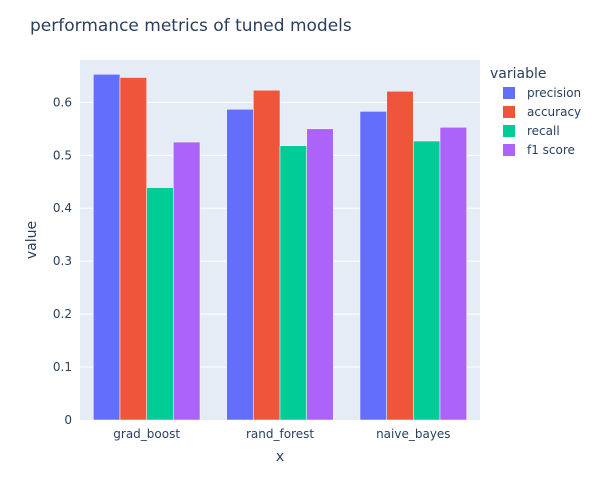 This screenshot has width=600, height=500. Describe the element at coordinates (133, 249) in the screenshot. I see `bar-accuracy-grad_boost` at that location.